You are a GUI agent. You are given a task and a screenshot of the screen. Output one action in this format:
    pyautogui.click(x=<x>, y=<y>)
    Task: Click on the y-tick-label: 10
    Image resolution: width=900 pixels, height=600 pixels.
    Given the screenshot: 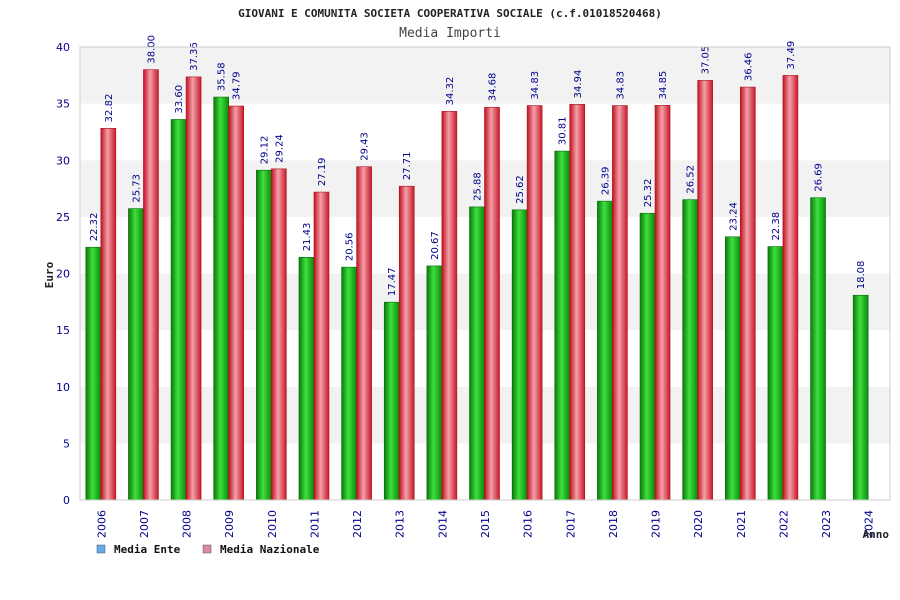 What is the action you would take?
    pyautogui.click(x=63, y=387)
    